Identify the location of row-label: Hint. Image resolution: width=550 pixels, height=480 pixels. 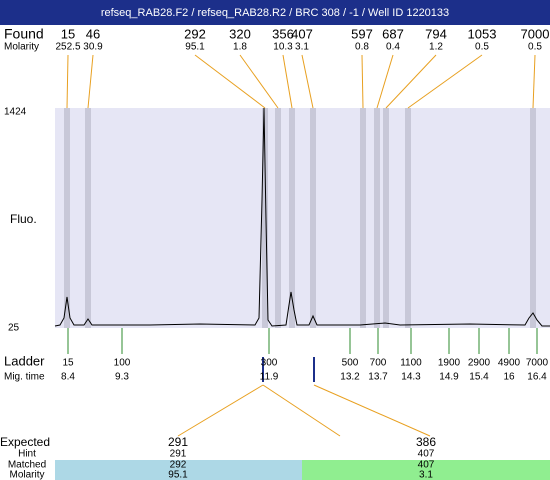
(27, 454).